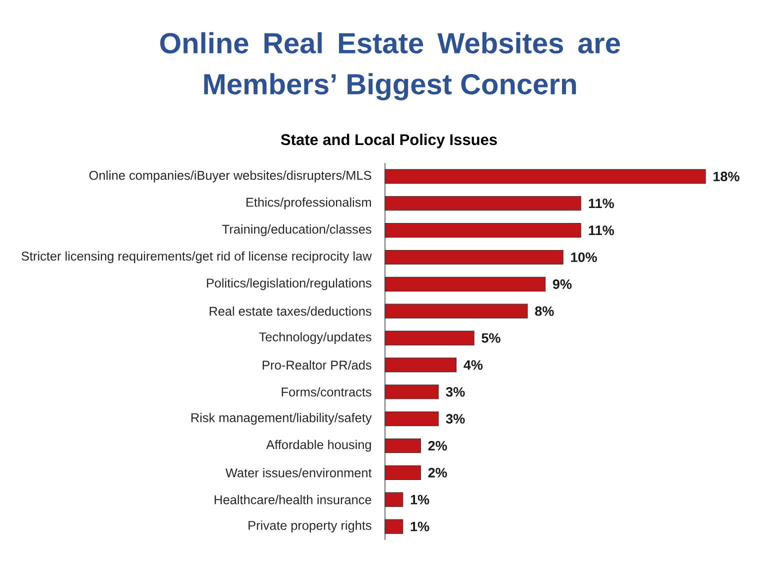 The width and height of the screenshot is (768, 564). I want to click on y-tick-label: Pro-Realtor PR/ads, so click(317, 365).